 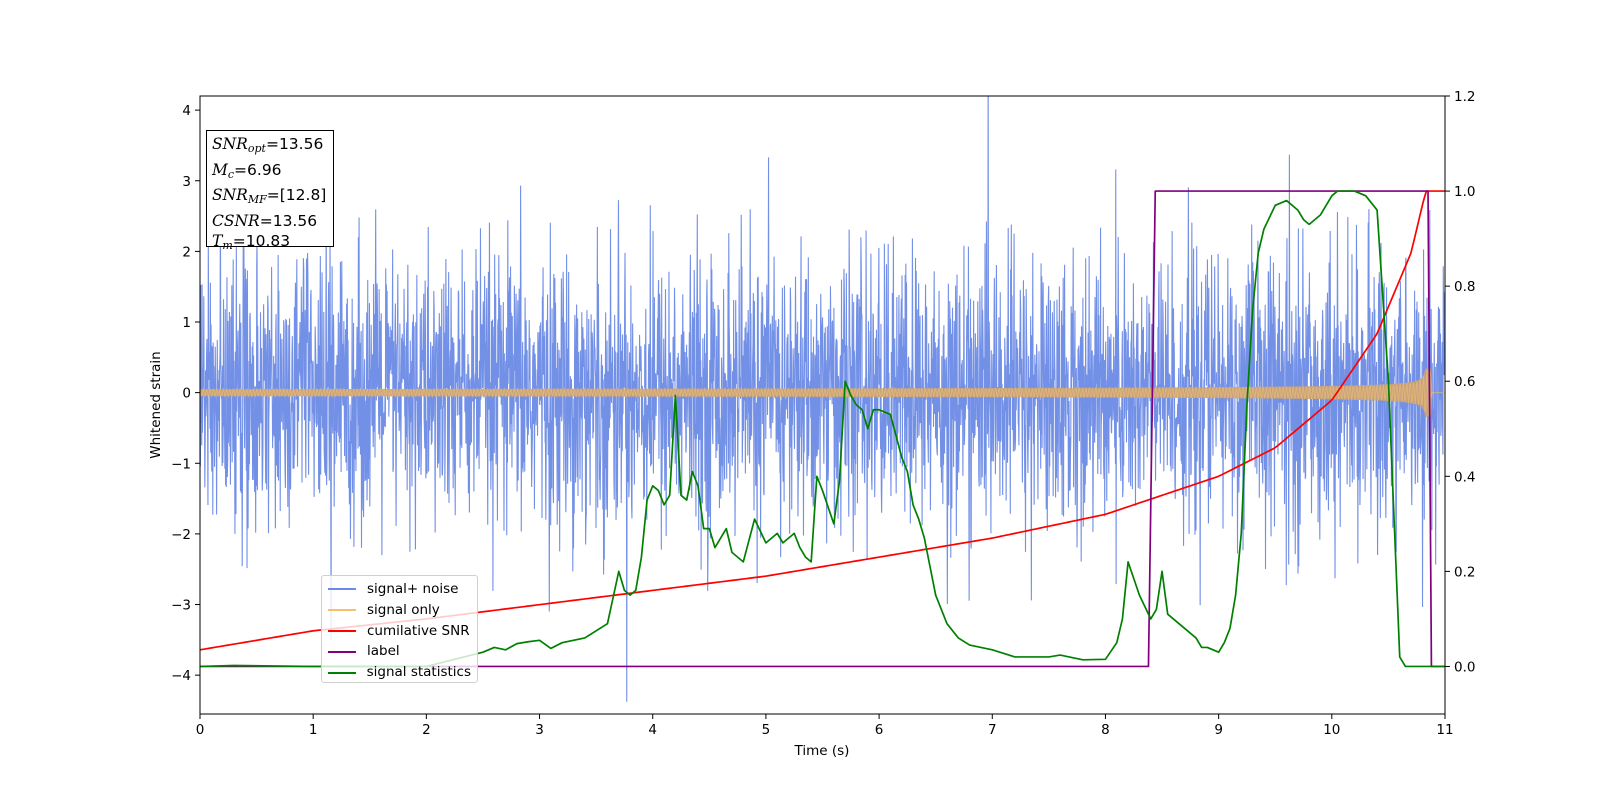 I want to click on merger-time-value: =10.83, so click(x=261, y=241).